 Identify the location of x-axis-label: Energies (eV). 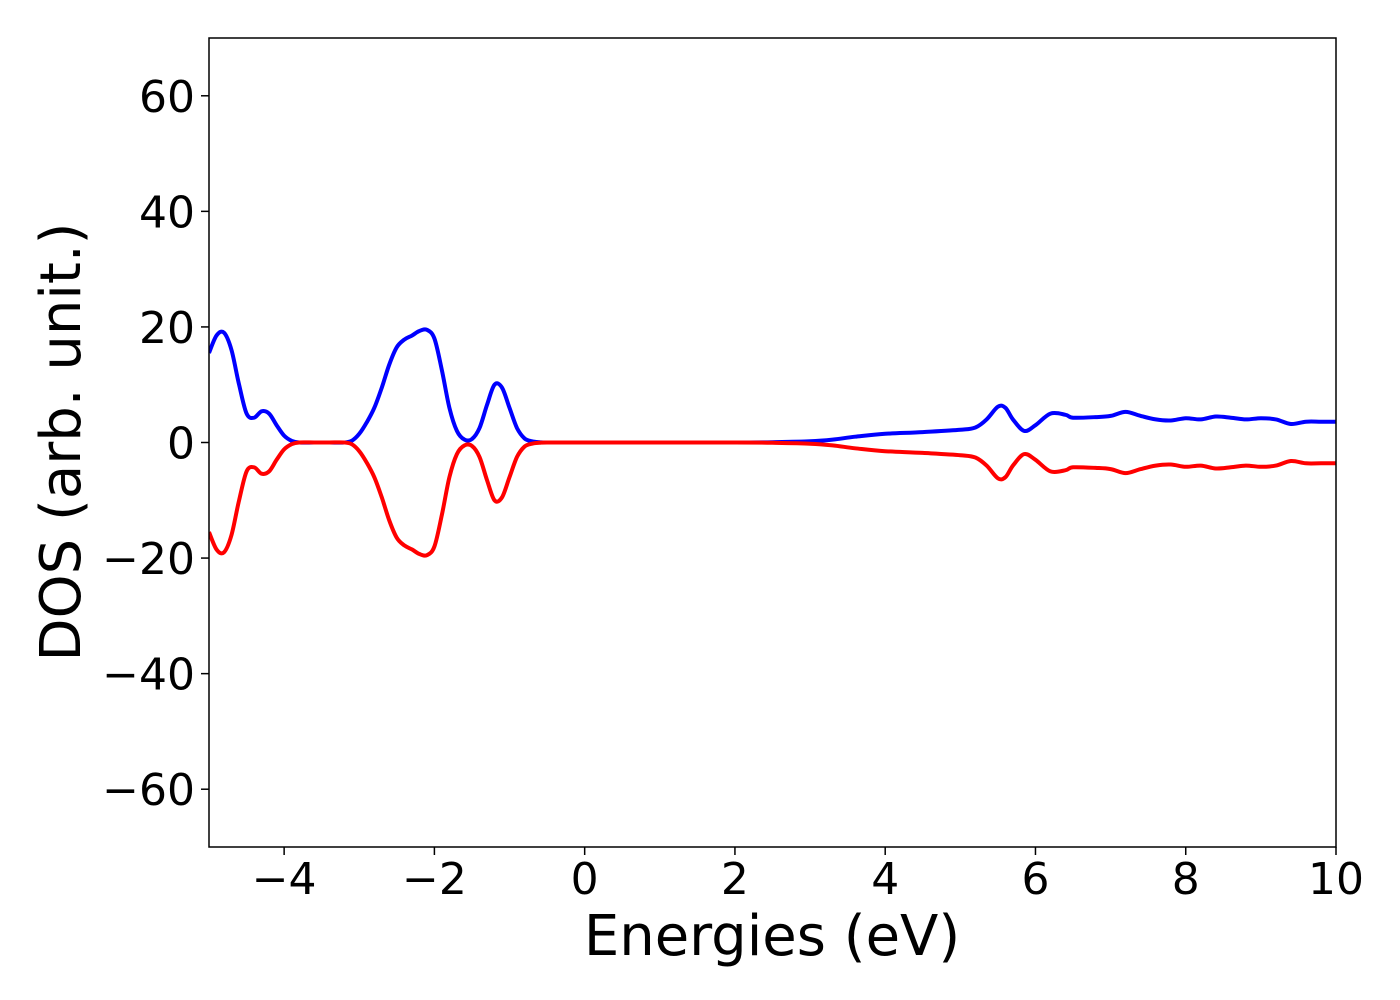
(772, 936).